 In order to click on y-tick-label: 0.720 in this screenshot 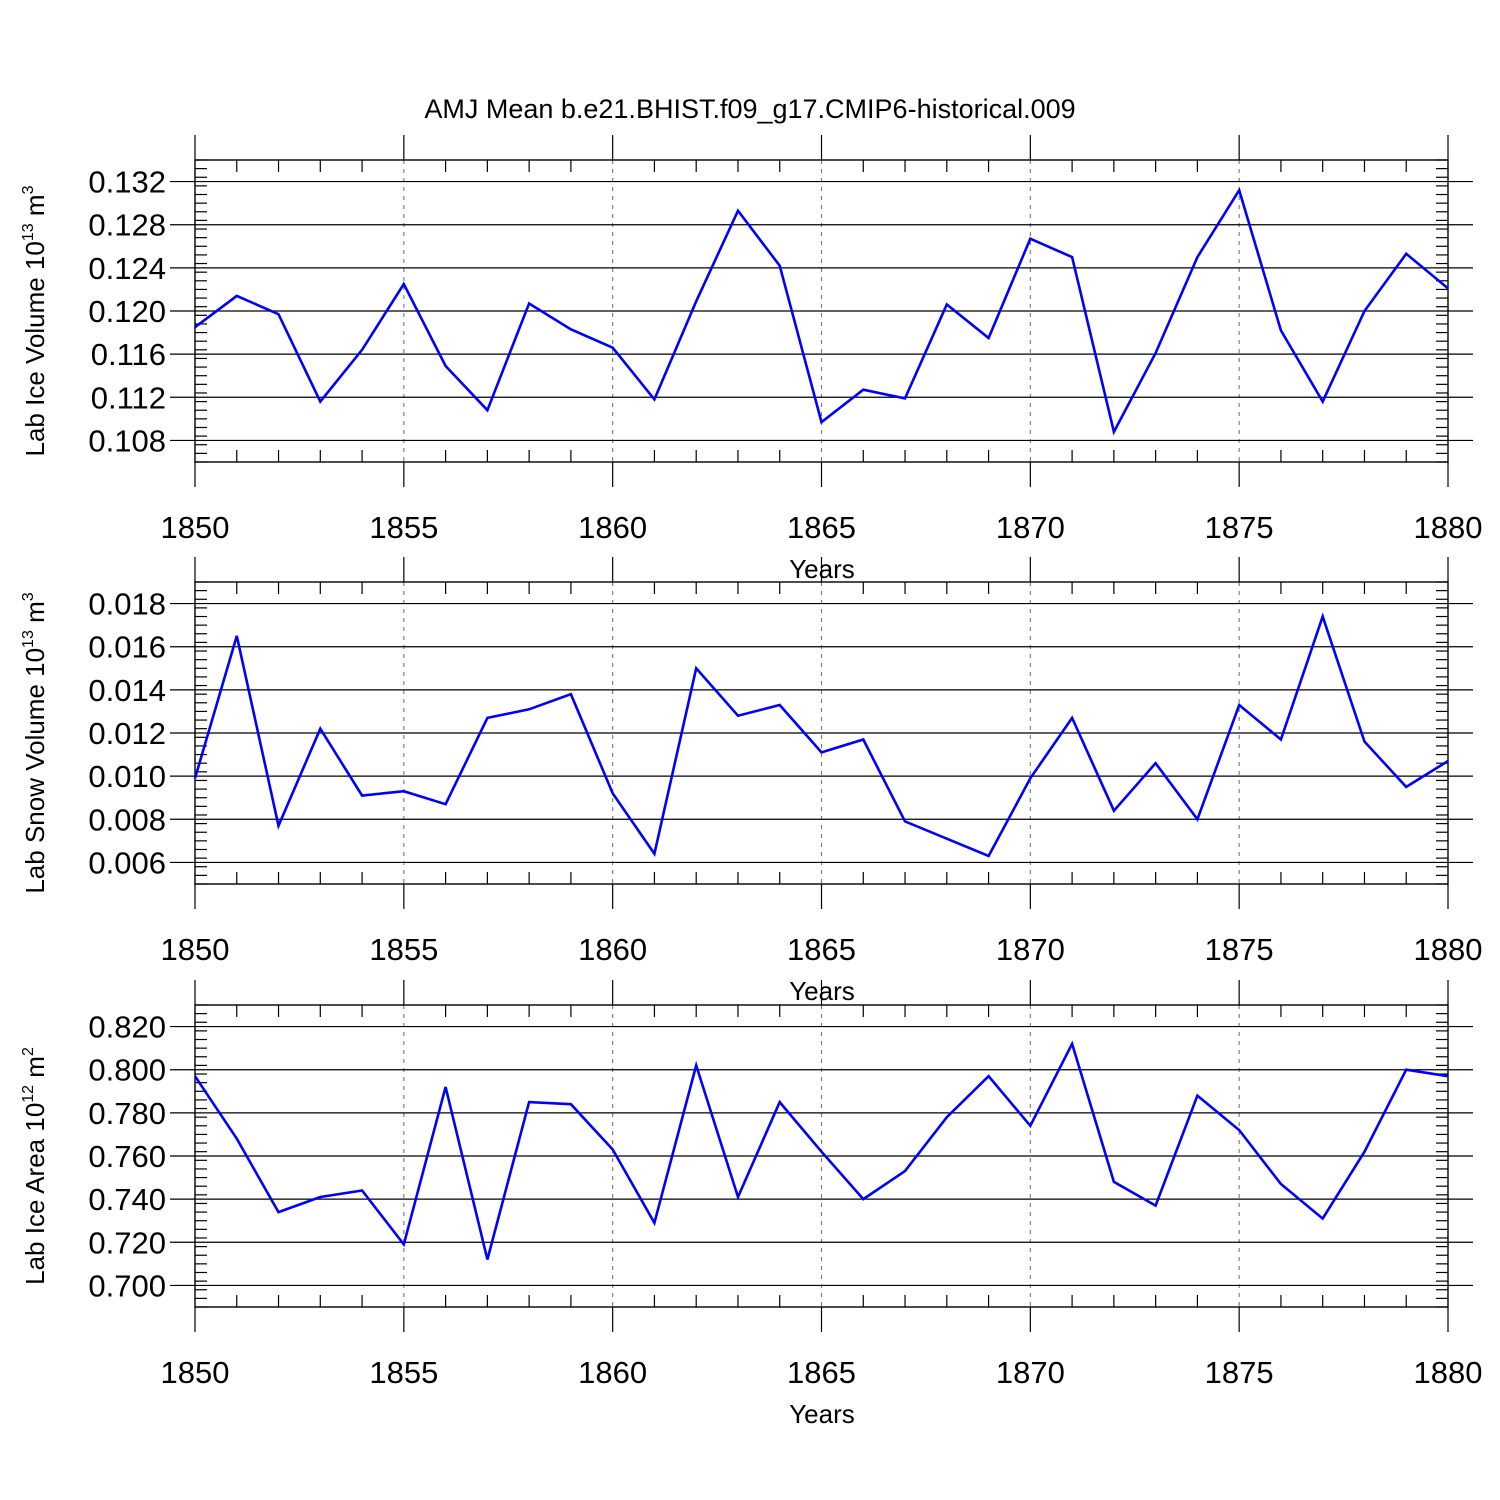, I will do `click(127, 1242)`.